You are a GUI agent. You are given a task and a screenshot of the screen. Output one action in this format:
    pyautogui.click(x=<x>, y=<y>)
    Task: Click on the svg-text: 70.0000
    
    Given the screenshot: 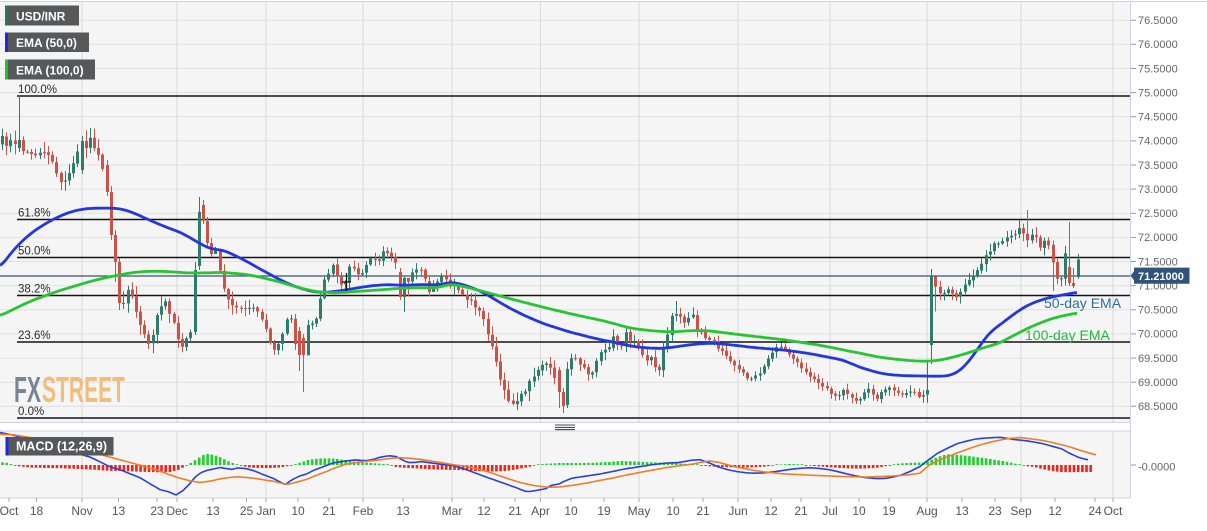 What is the action you would take?
    pyautogui.click(x=1158, y=335)
    